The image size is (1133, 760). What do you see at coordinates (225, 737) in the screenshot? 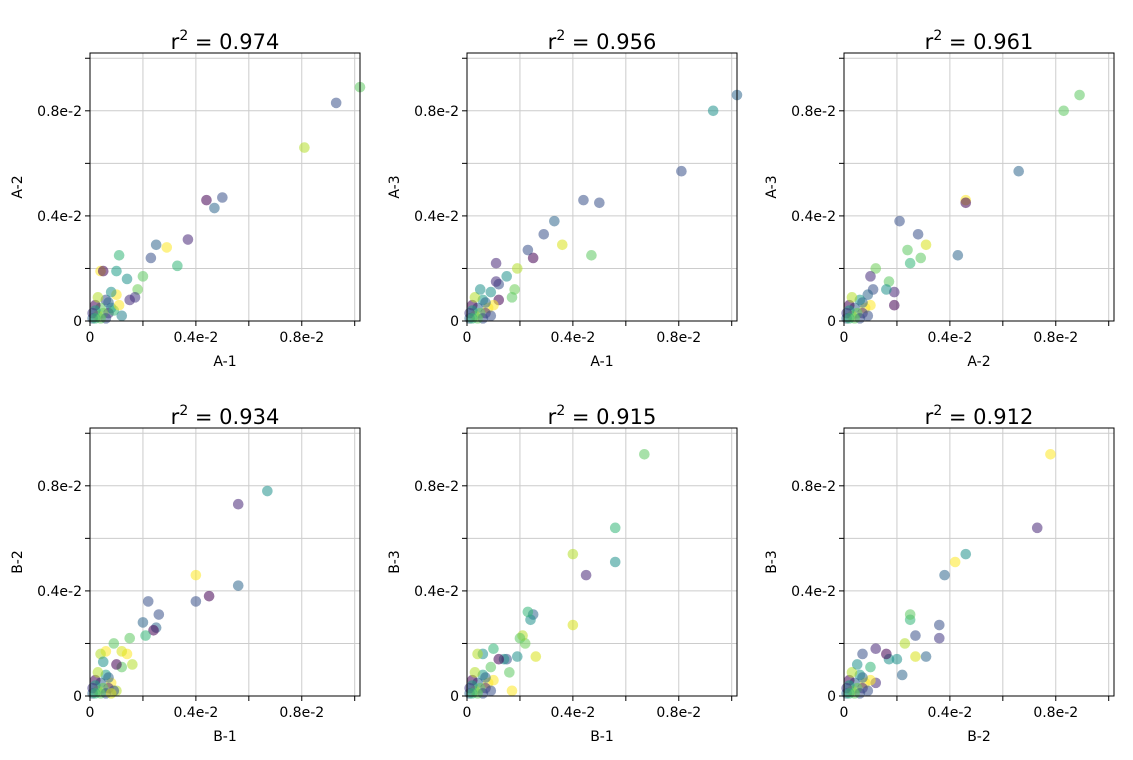
I see `x-axis-label: B-1` at bounding box center [225, 737].